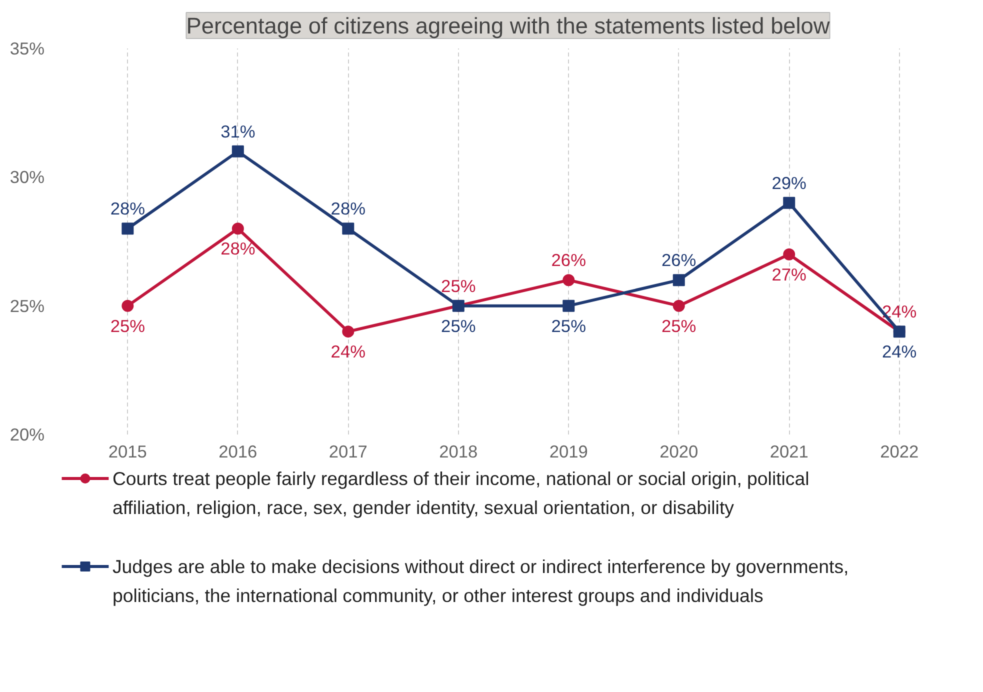 Image resolution: width=983 pixels, height=692 pixels. What do you see at coordinates (679, 452) in the screenshot?
I see `x-tick-label: 2020` at bounding box center [679, 452].